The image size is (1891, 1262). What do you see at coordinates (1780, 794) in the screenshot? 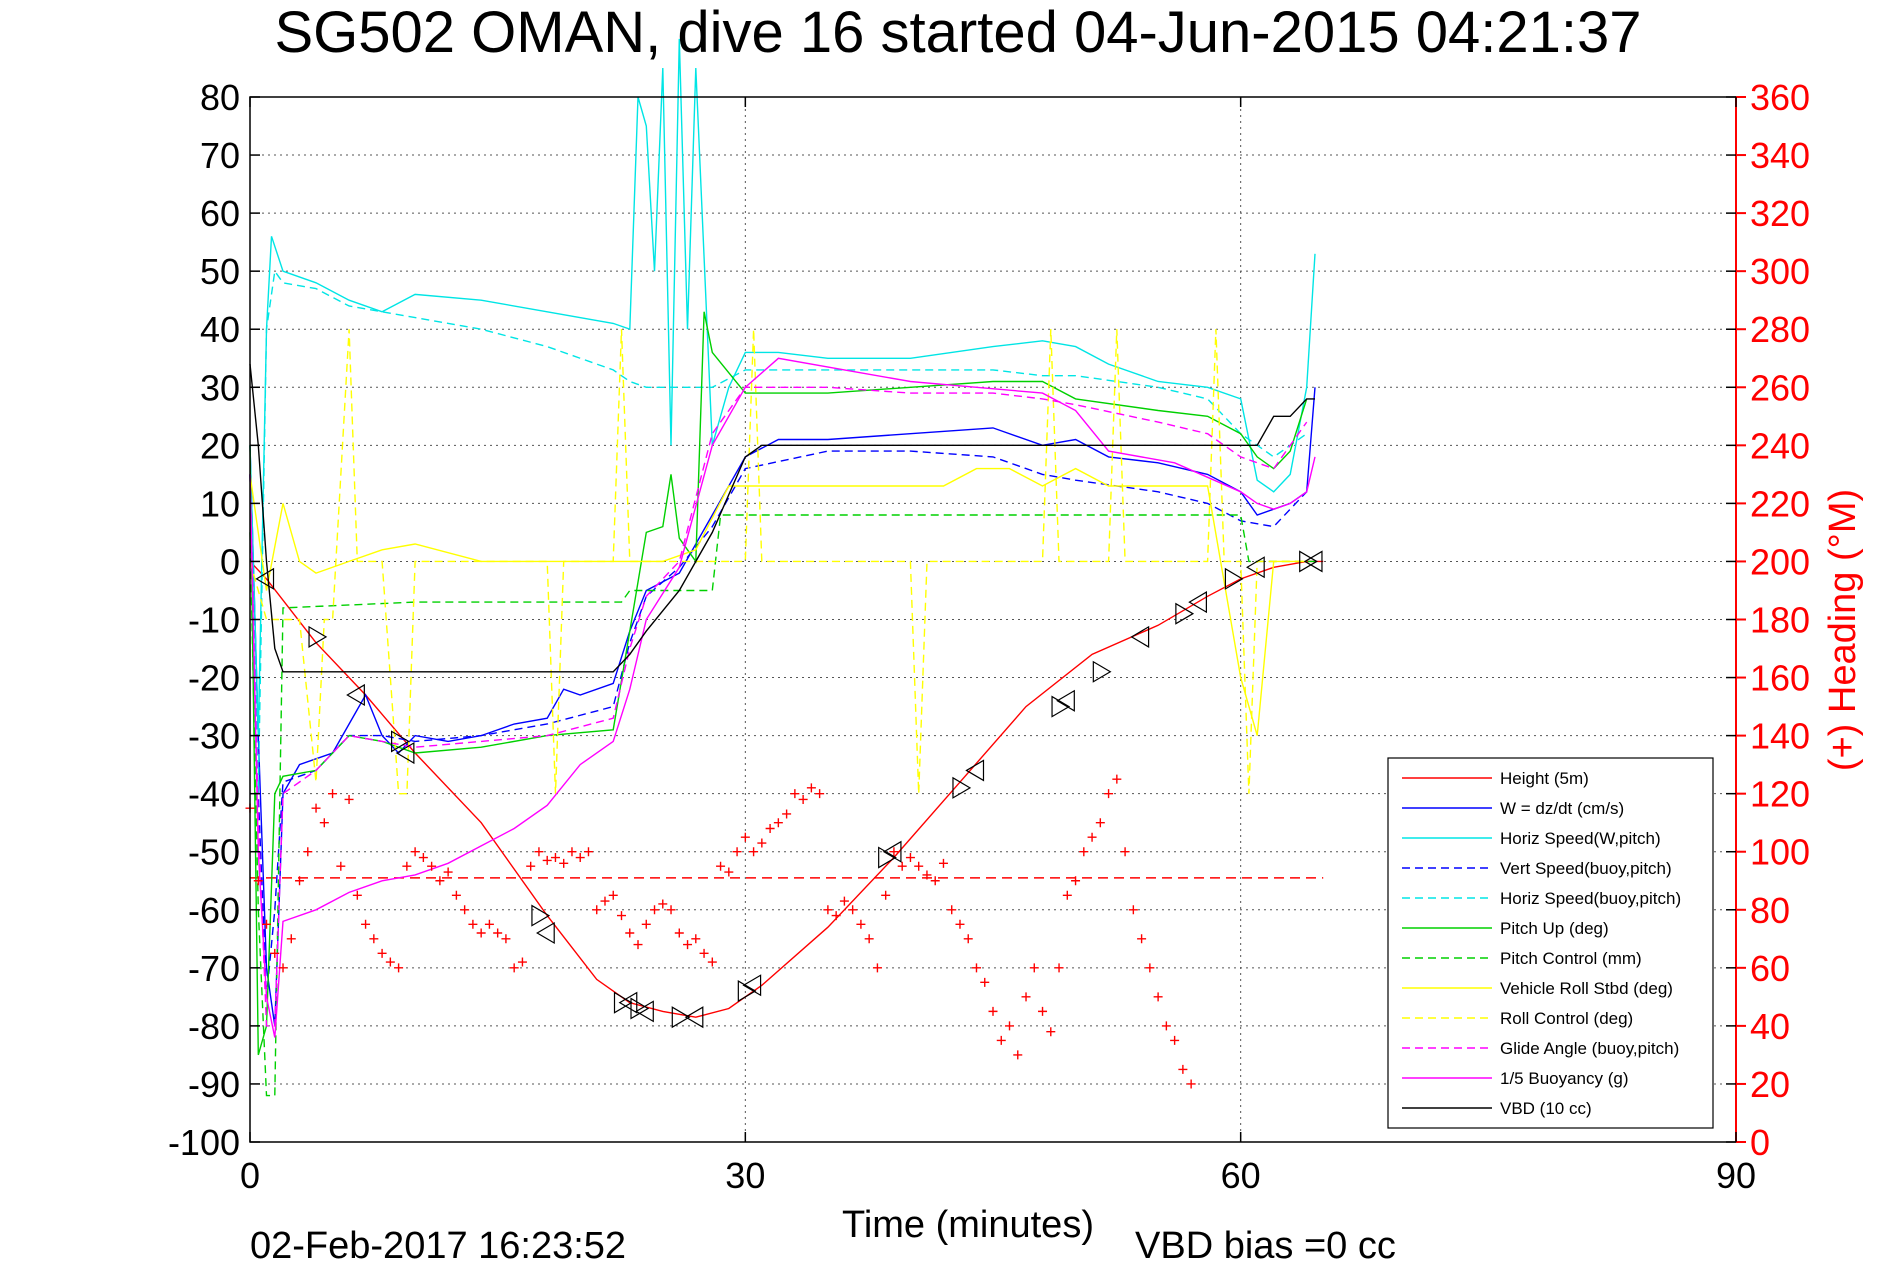
I see `right-tick-label: 120` at bounding box center [1780, 794].